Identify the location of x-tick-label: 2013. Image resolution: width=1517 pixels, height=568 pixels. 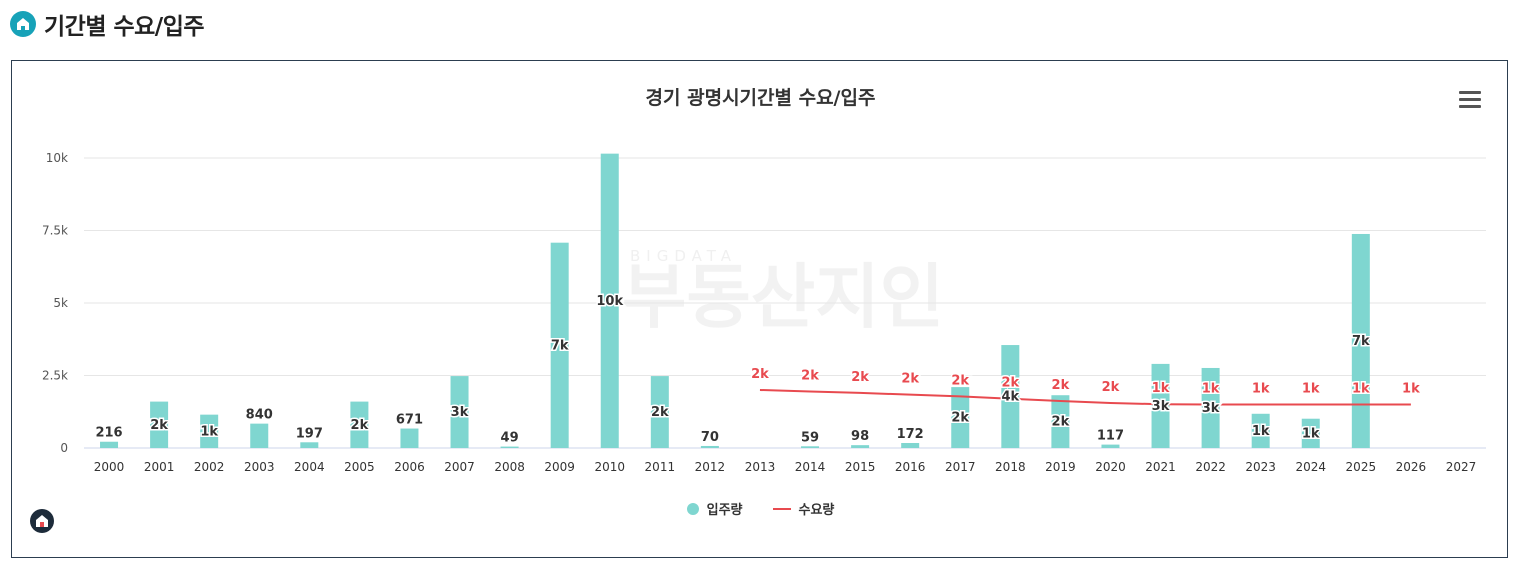
(760, 467).